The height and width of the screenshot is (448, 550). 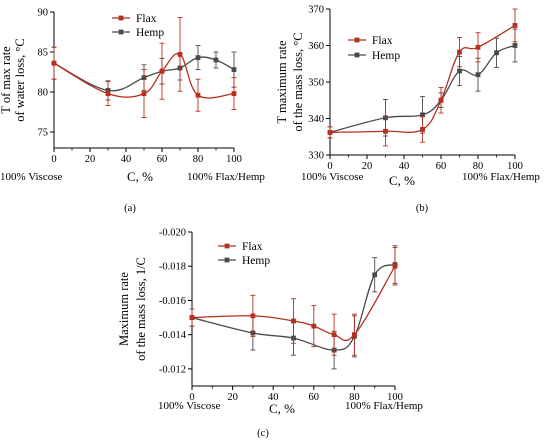 I want to click on y-axis-label: of the mass loss, 1/C, so click(x=141, y=309).